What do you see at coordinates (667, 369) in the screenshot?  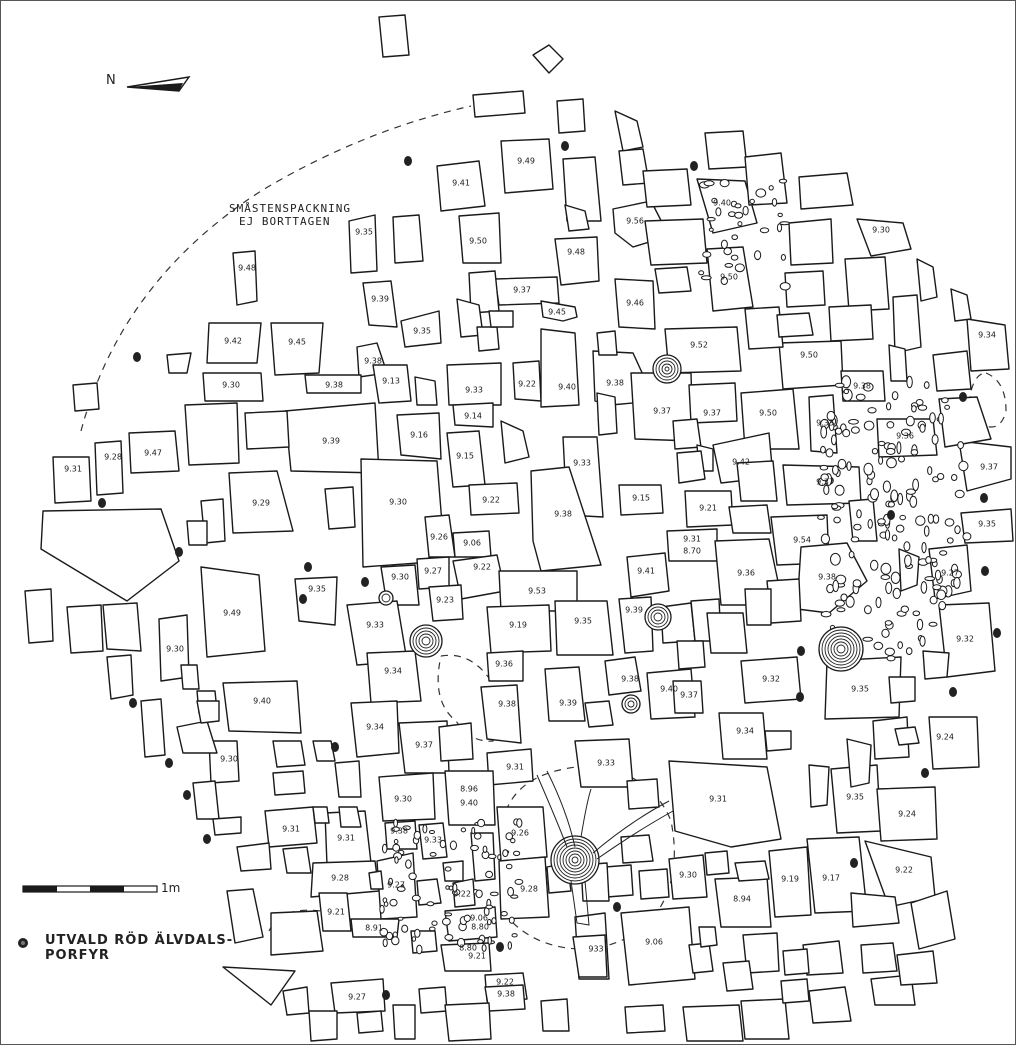 I see `concentric-ring-stone` at bounding box center [667, 369].